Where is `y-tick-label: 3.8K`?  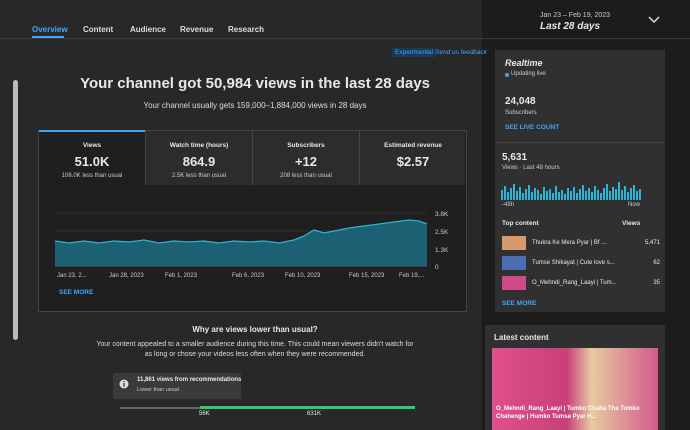 y-tick-label: 3.8K is located at coordinates (442, 214).